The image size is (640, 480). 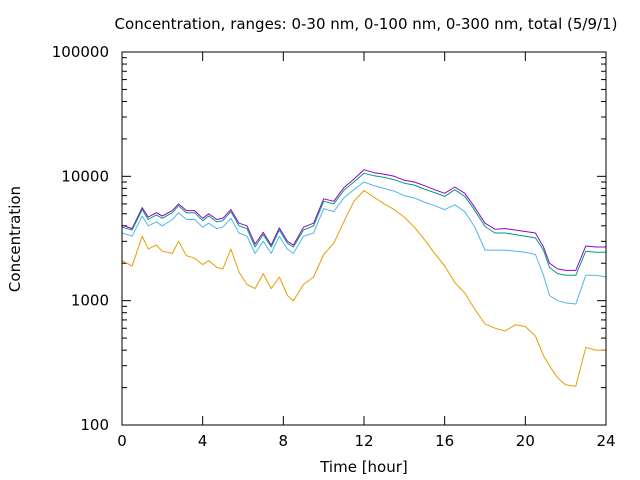 What do you see at coordinates (94, 425) in the screenshot?
I see `y-tick-label: 100` at bounding box center [94, 425].